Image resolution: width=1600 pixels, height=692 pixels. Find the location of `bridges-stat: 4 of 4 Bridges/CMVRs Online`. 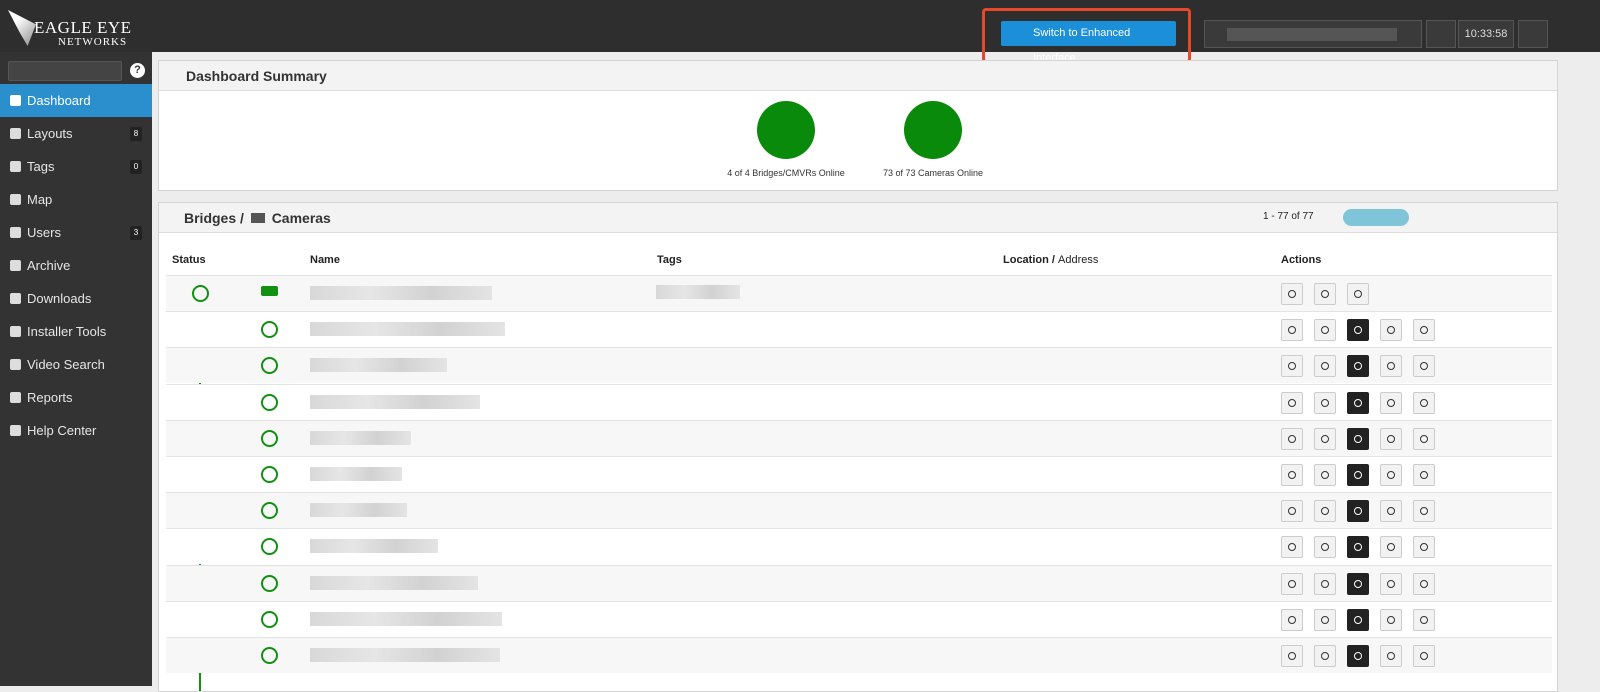

bridges-stat: 4 of 4 Bridges/CMVRs Online is located at coordinates (786, 173).